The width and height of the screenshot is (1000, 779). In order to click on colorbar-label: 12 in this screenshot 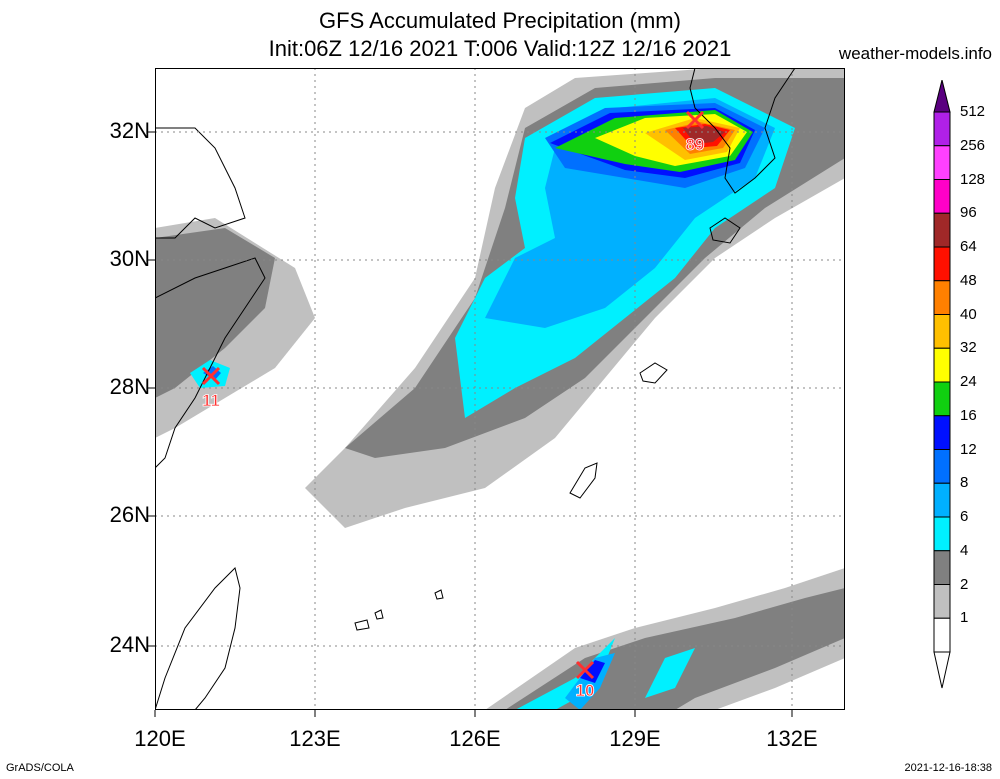, I will do `click(968, 449)`.